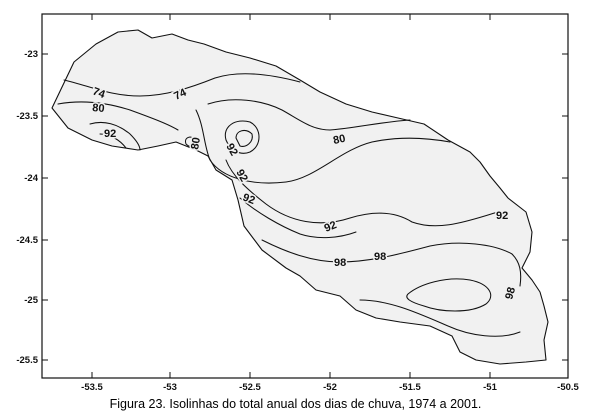  Describe the element at coordinates (330, 387) in the screenshot. I see `x-tick-label: -52` at that location.